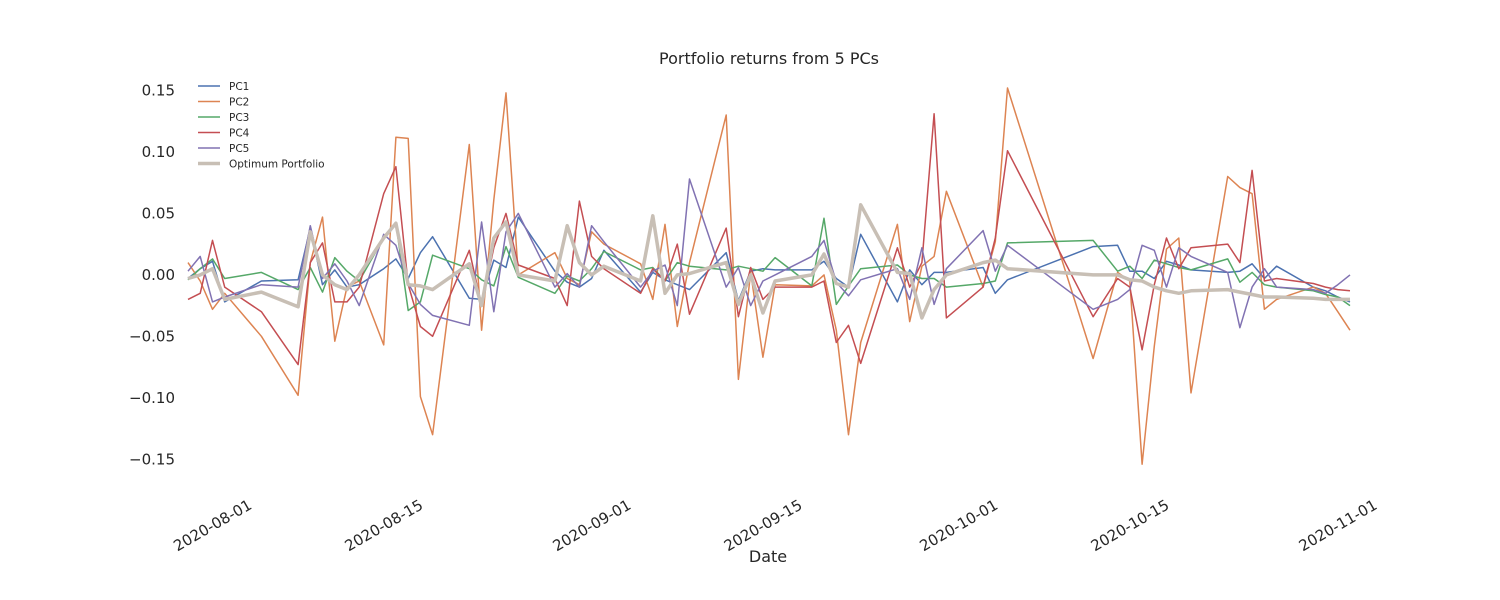  Describe the element at coordinates (239, 149) in the screenshot. I see `legend-label: PC5` at that location.